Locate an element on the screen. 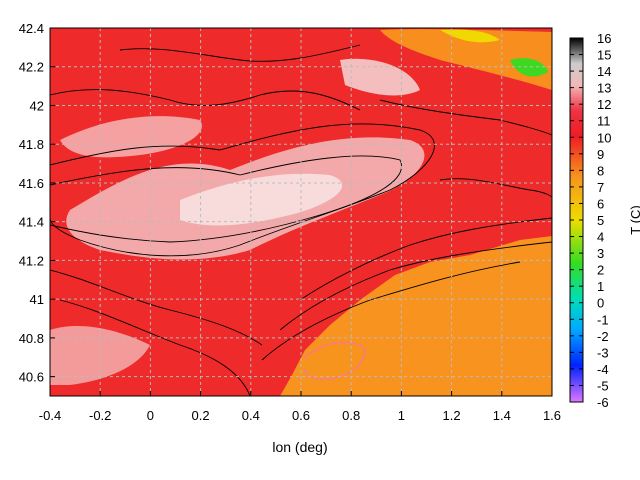 The image size is (640, 480). colorbar-tick-label: 9 is located at coordinates (600, 154).